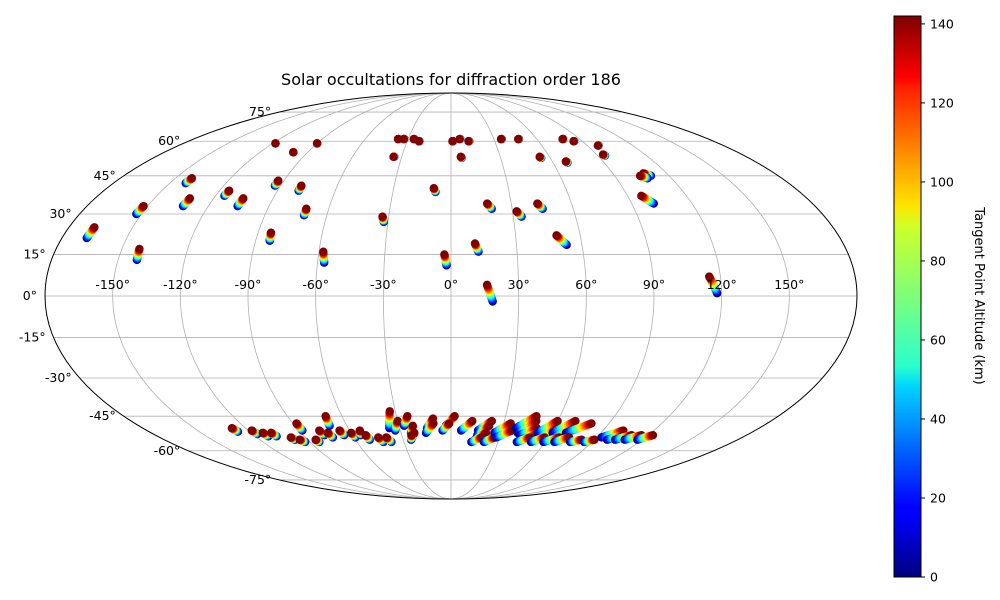 This screenshot has width=1000, height=600. What do you see at coordinates (654, 284) in the screenshot?
I see `lon-tick-label: 90°` at bounding box center [654, 284].